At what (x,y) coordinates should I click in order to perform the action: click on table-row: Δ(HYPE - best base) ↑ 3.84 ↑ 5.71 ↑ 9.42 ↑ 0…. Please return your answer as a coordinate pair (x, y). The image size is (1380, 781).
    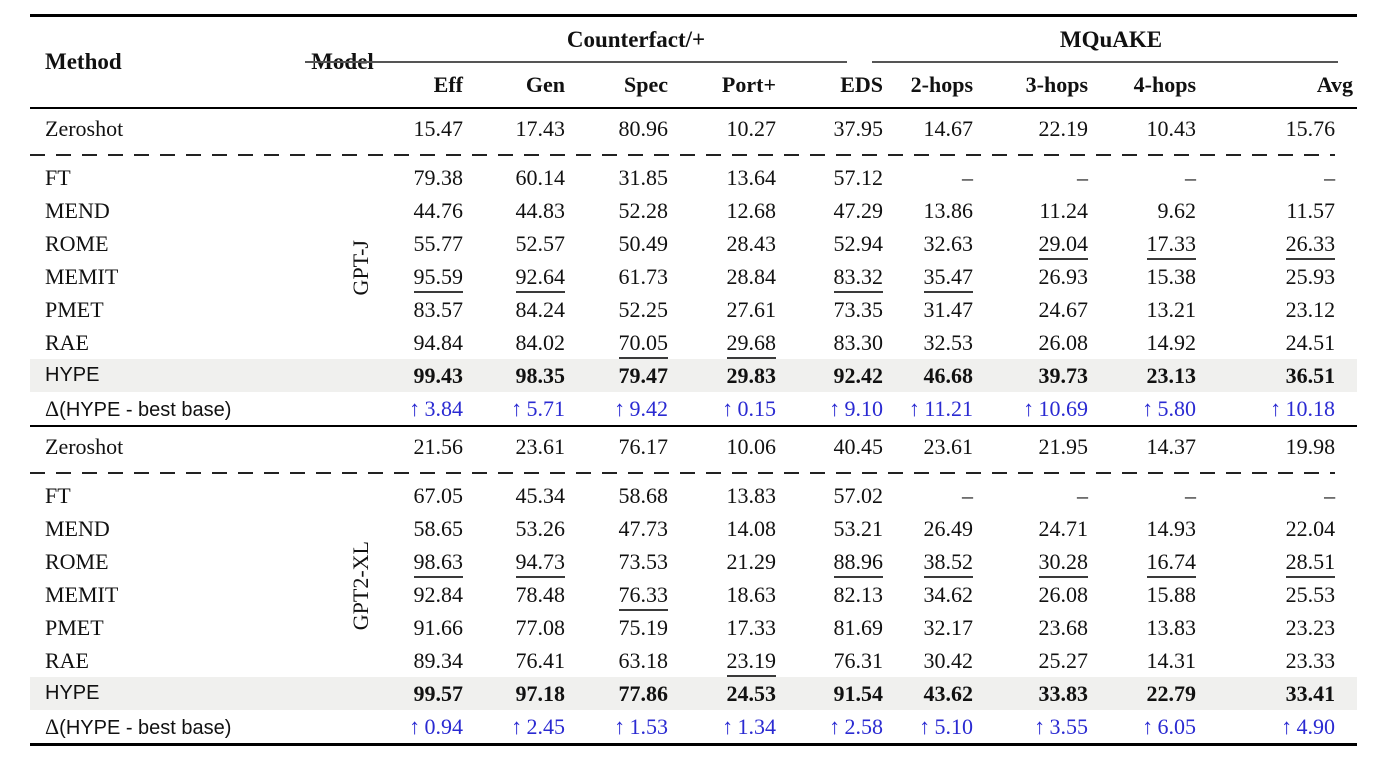
    Looking at the image, I should click on (693, 409).